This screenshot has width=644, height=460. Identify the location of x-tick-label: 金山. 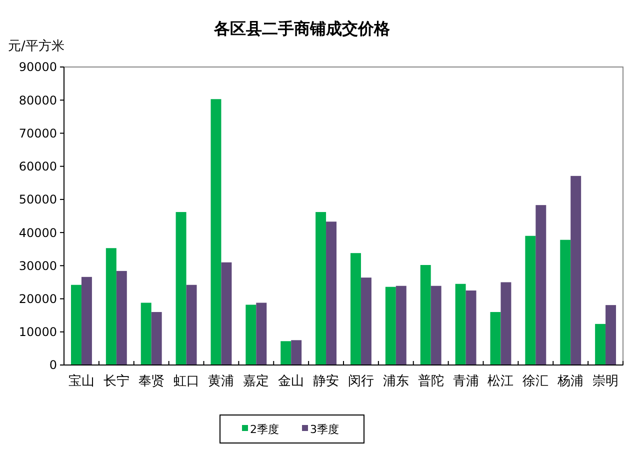
(291, 381).